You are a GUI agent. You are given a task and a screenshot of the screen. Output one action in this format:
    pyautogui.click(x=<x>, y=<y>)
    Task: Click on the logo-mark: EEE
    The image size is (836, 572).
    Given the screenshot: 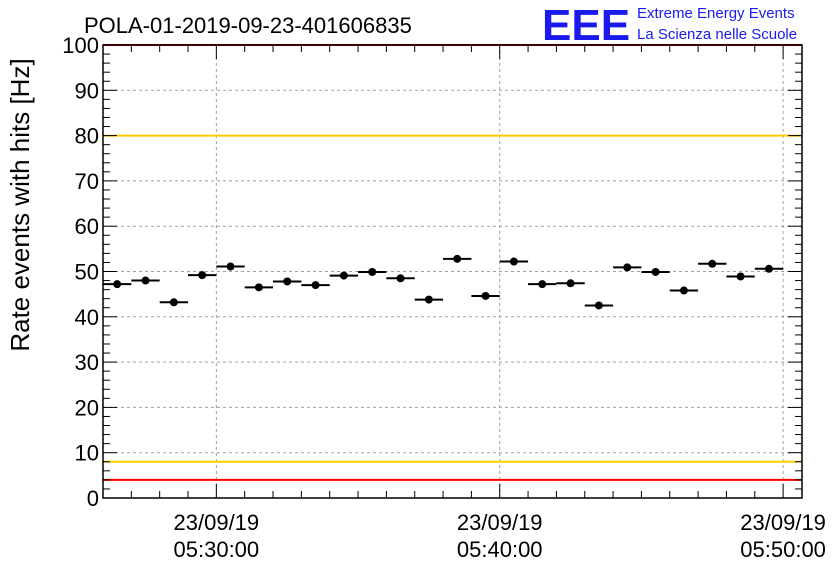 What is the action you would take?
    pyautogui.click(x=586, y=25)
    